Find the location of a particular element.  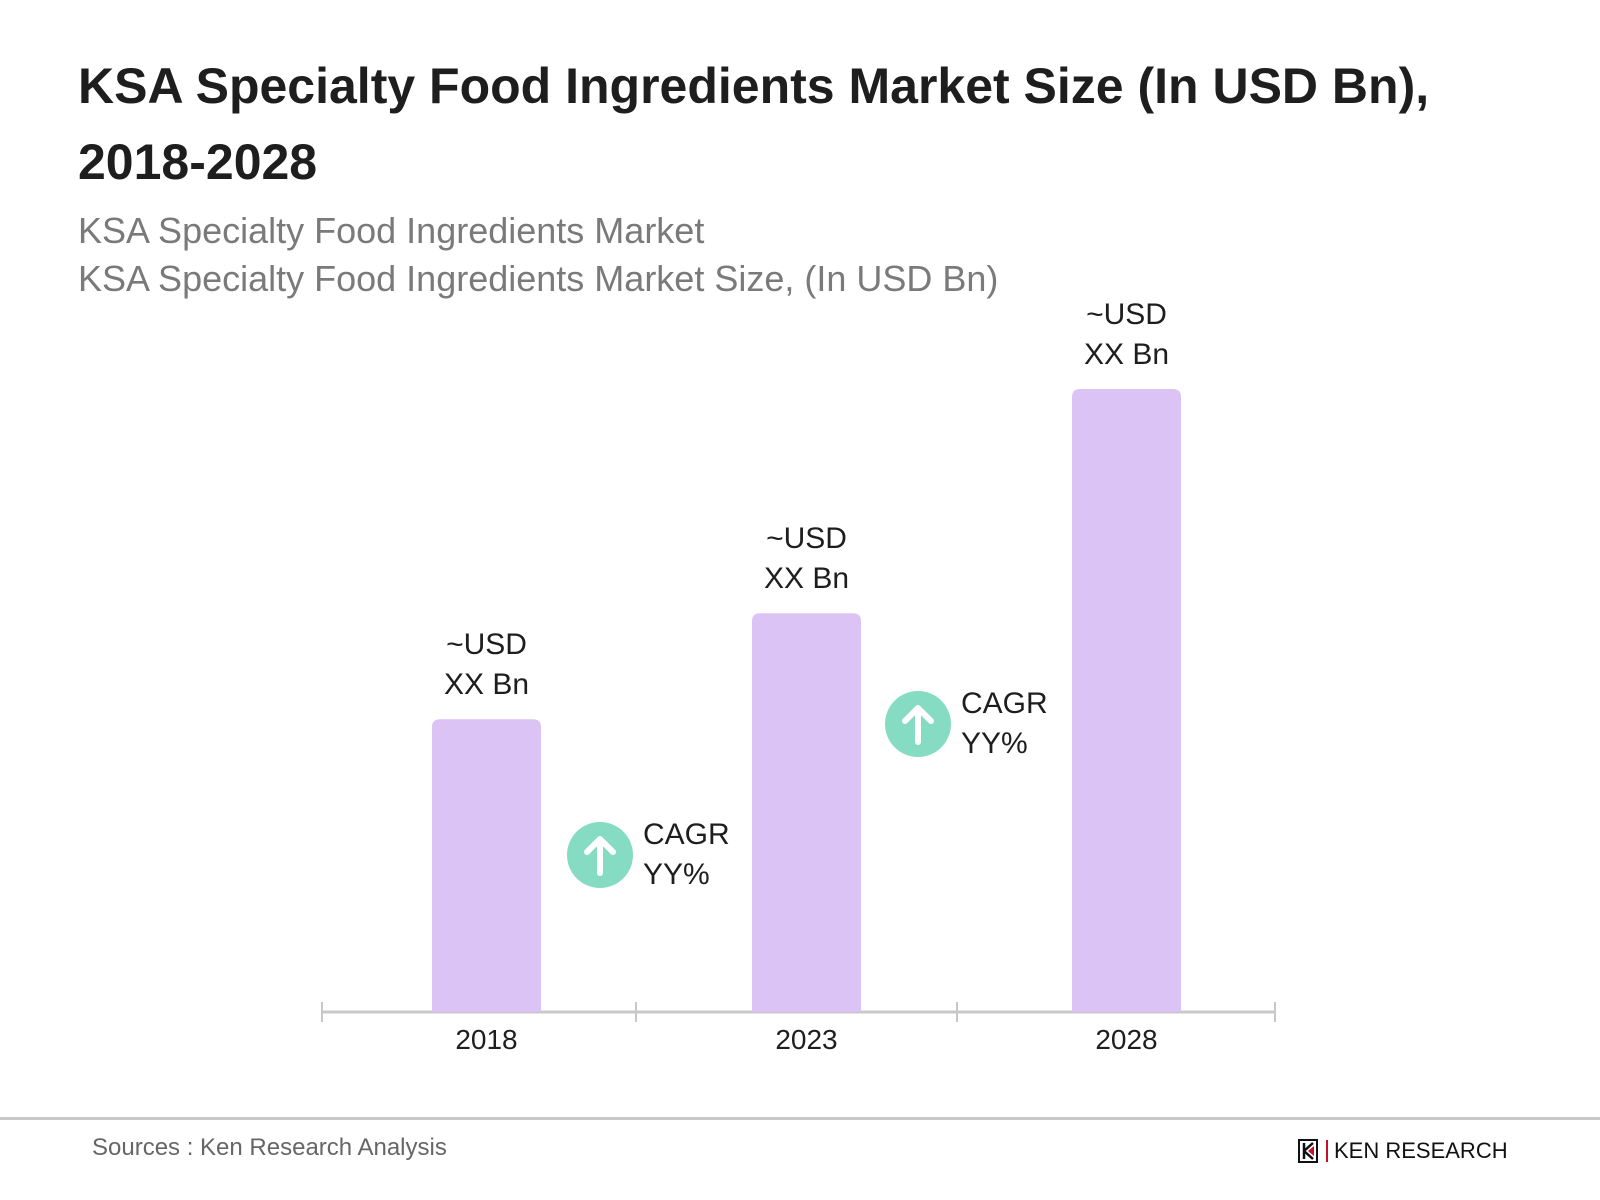

x-tick-label: 2023 is located at coordinates (806, 1039).